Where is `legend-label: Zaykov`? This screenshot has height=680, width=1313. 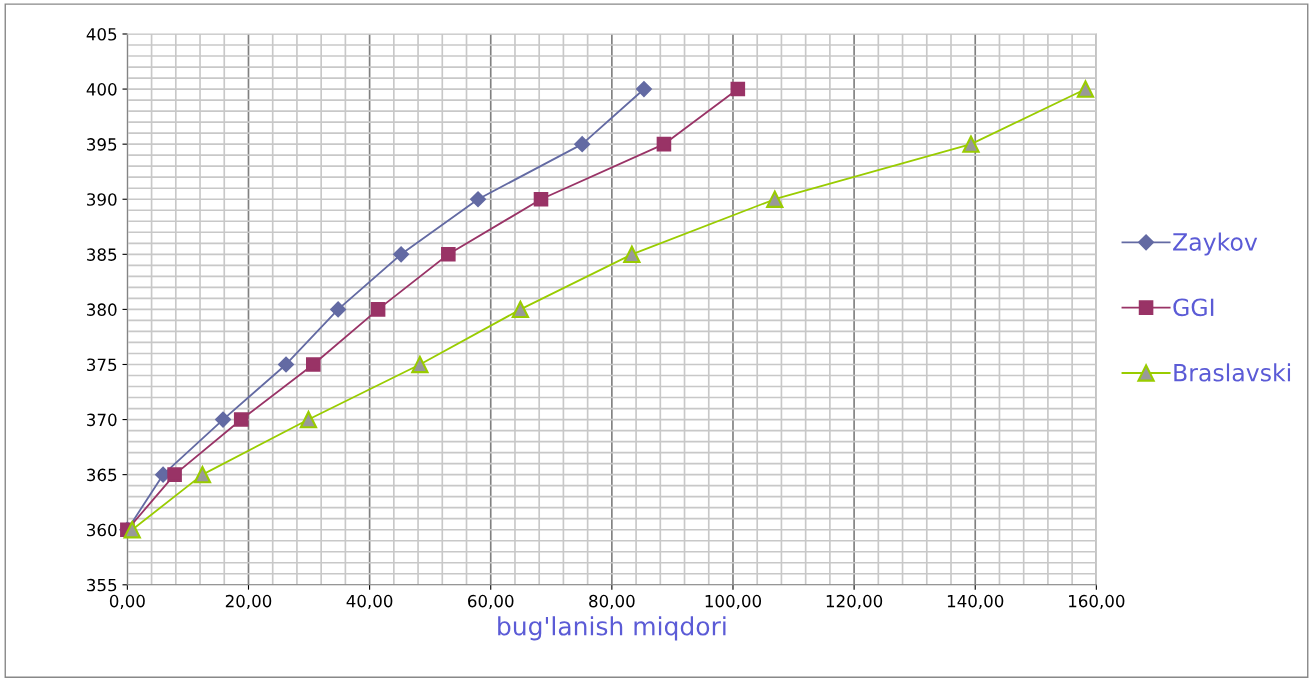
legend-label: Zaykov is located at coordinates (1215, 244).